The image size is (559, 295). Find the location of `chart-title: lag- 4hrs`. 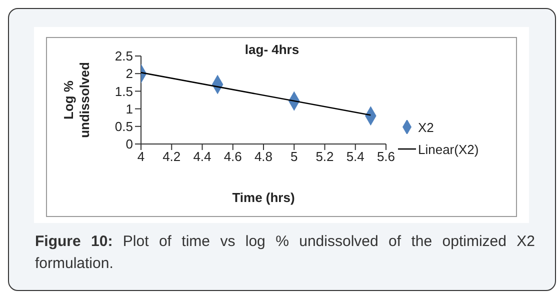

chart-title: lag- 4hrs is located at coordinates (272, 49).